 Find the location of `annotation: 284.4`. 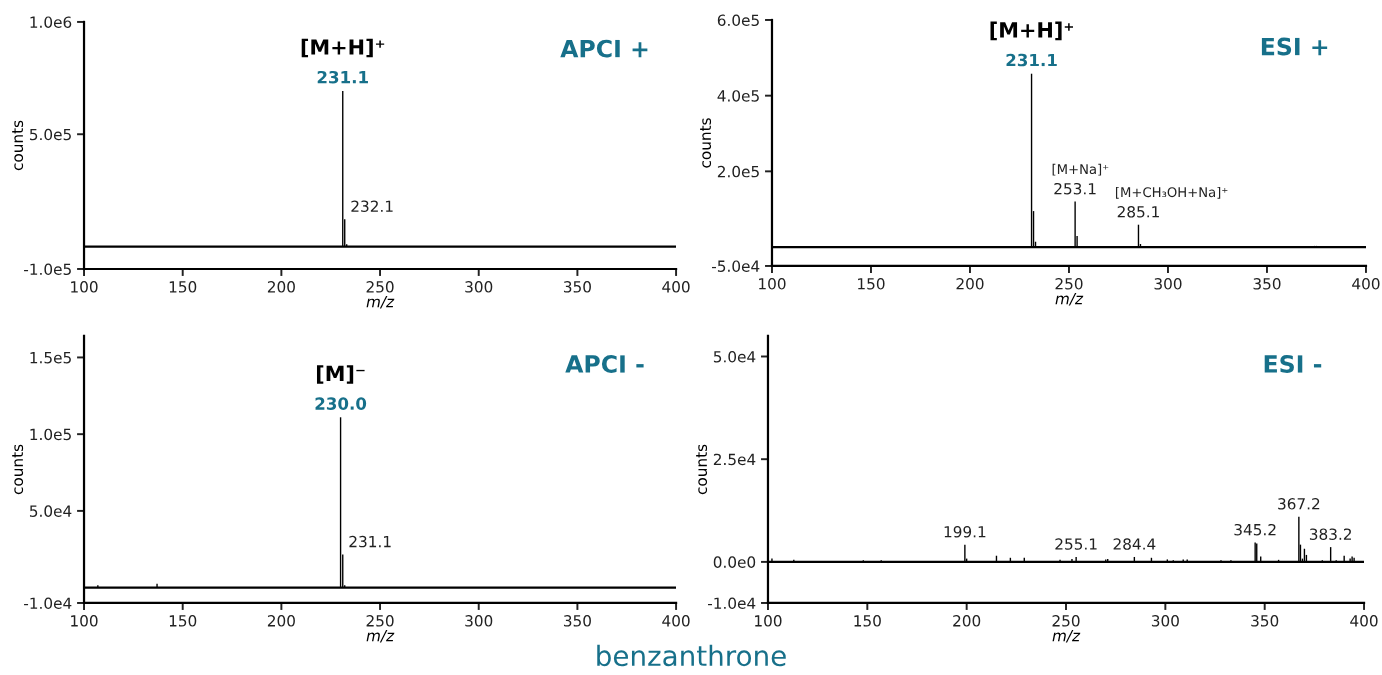

annotation: 284.4 is located at coordinates (1134, 544).